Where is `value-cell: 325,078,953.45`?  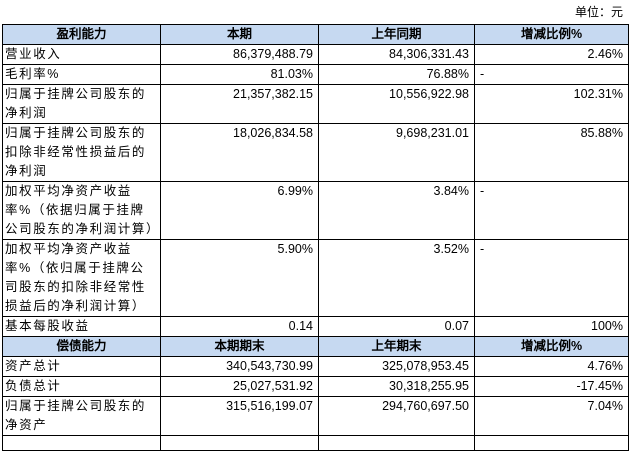 value-cell: 325,078,953.45 is located at coordinates (396, 366).